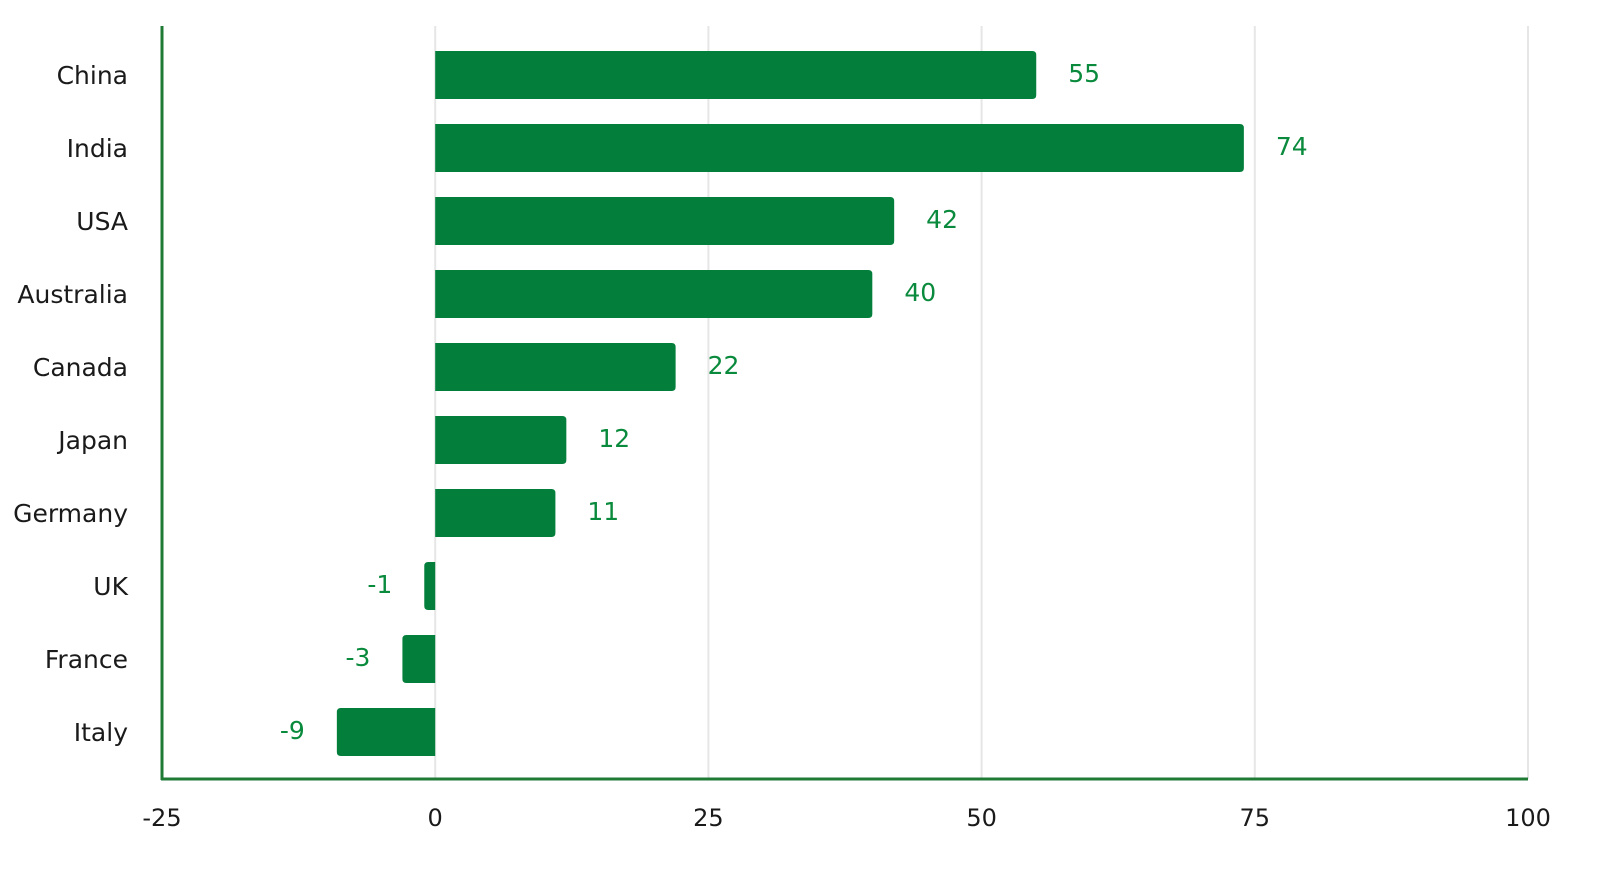  Describe the element at coordinates (430, 586) in the screenshot. I see `bar-uk` at that location.